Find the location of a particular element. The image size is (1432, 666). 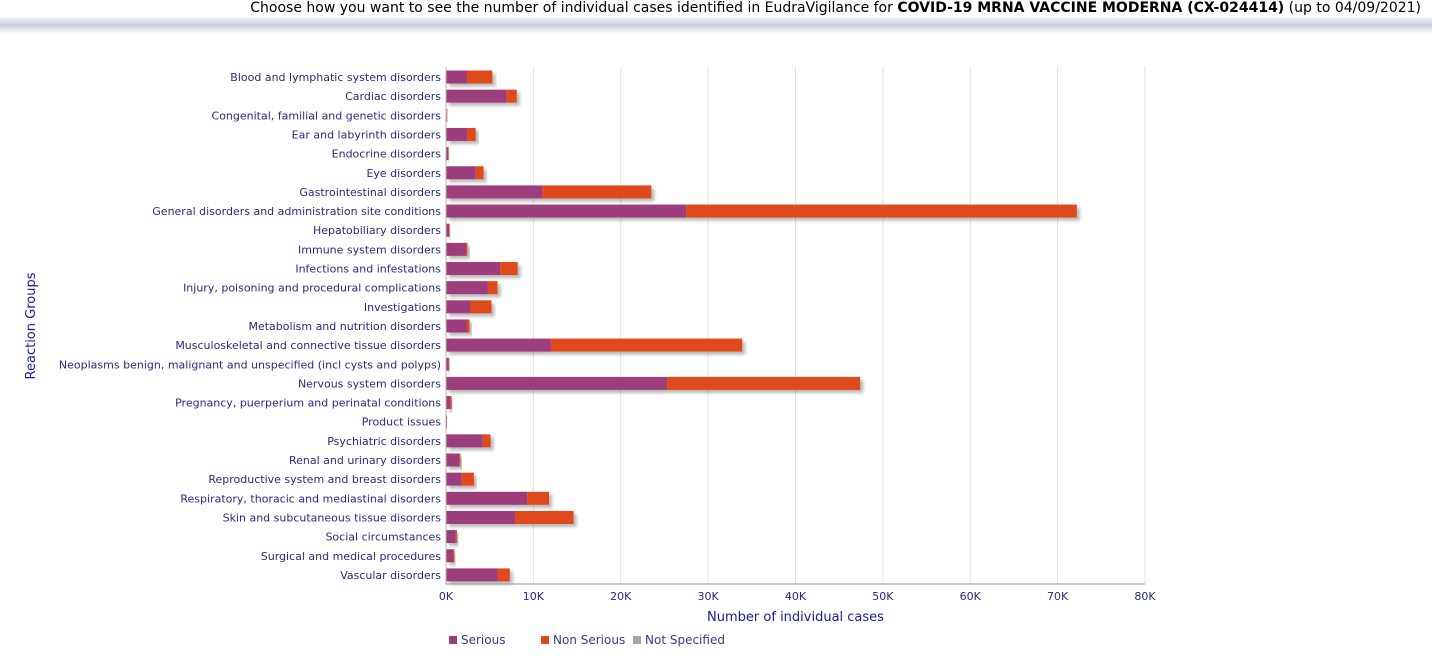

category-label: Psychiatric disorders is located at coordinates (384, 441).